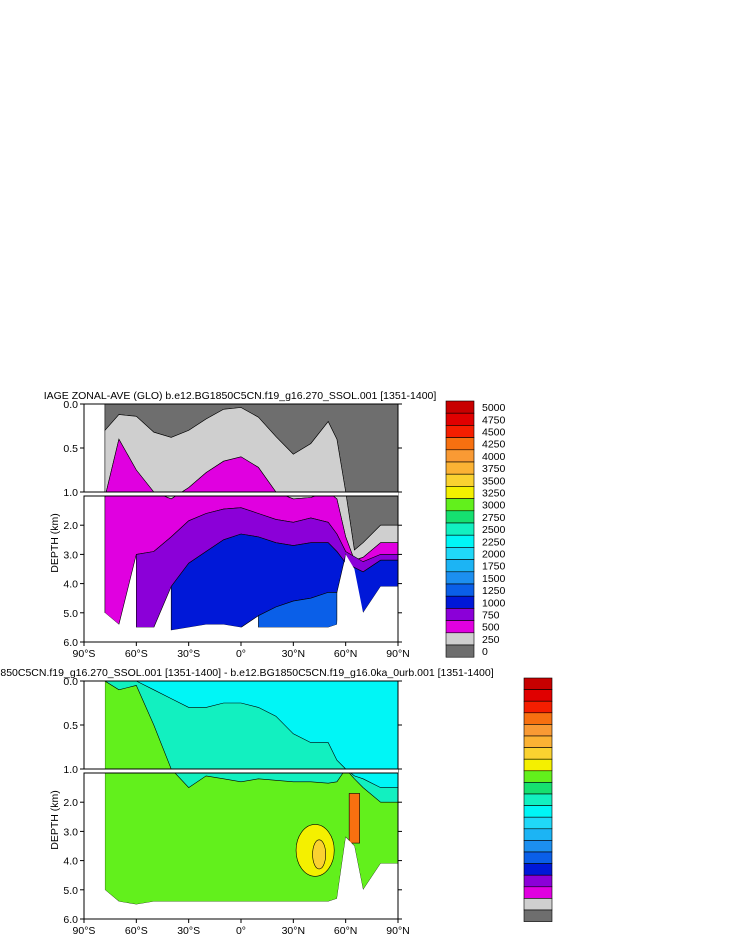 The height and width of the screenshot is (945, 733). I want to click on warm-anomaly, so click(354, 818).